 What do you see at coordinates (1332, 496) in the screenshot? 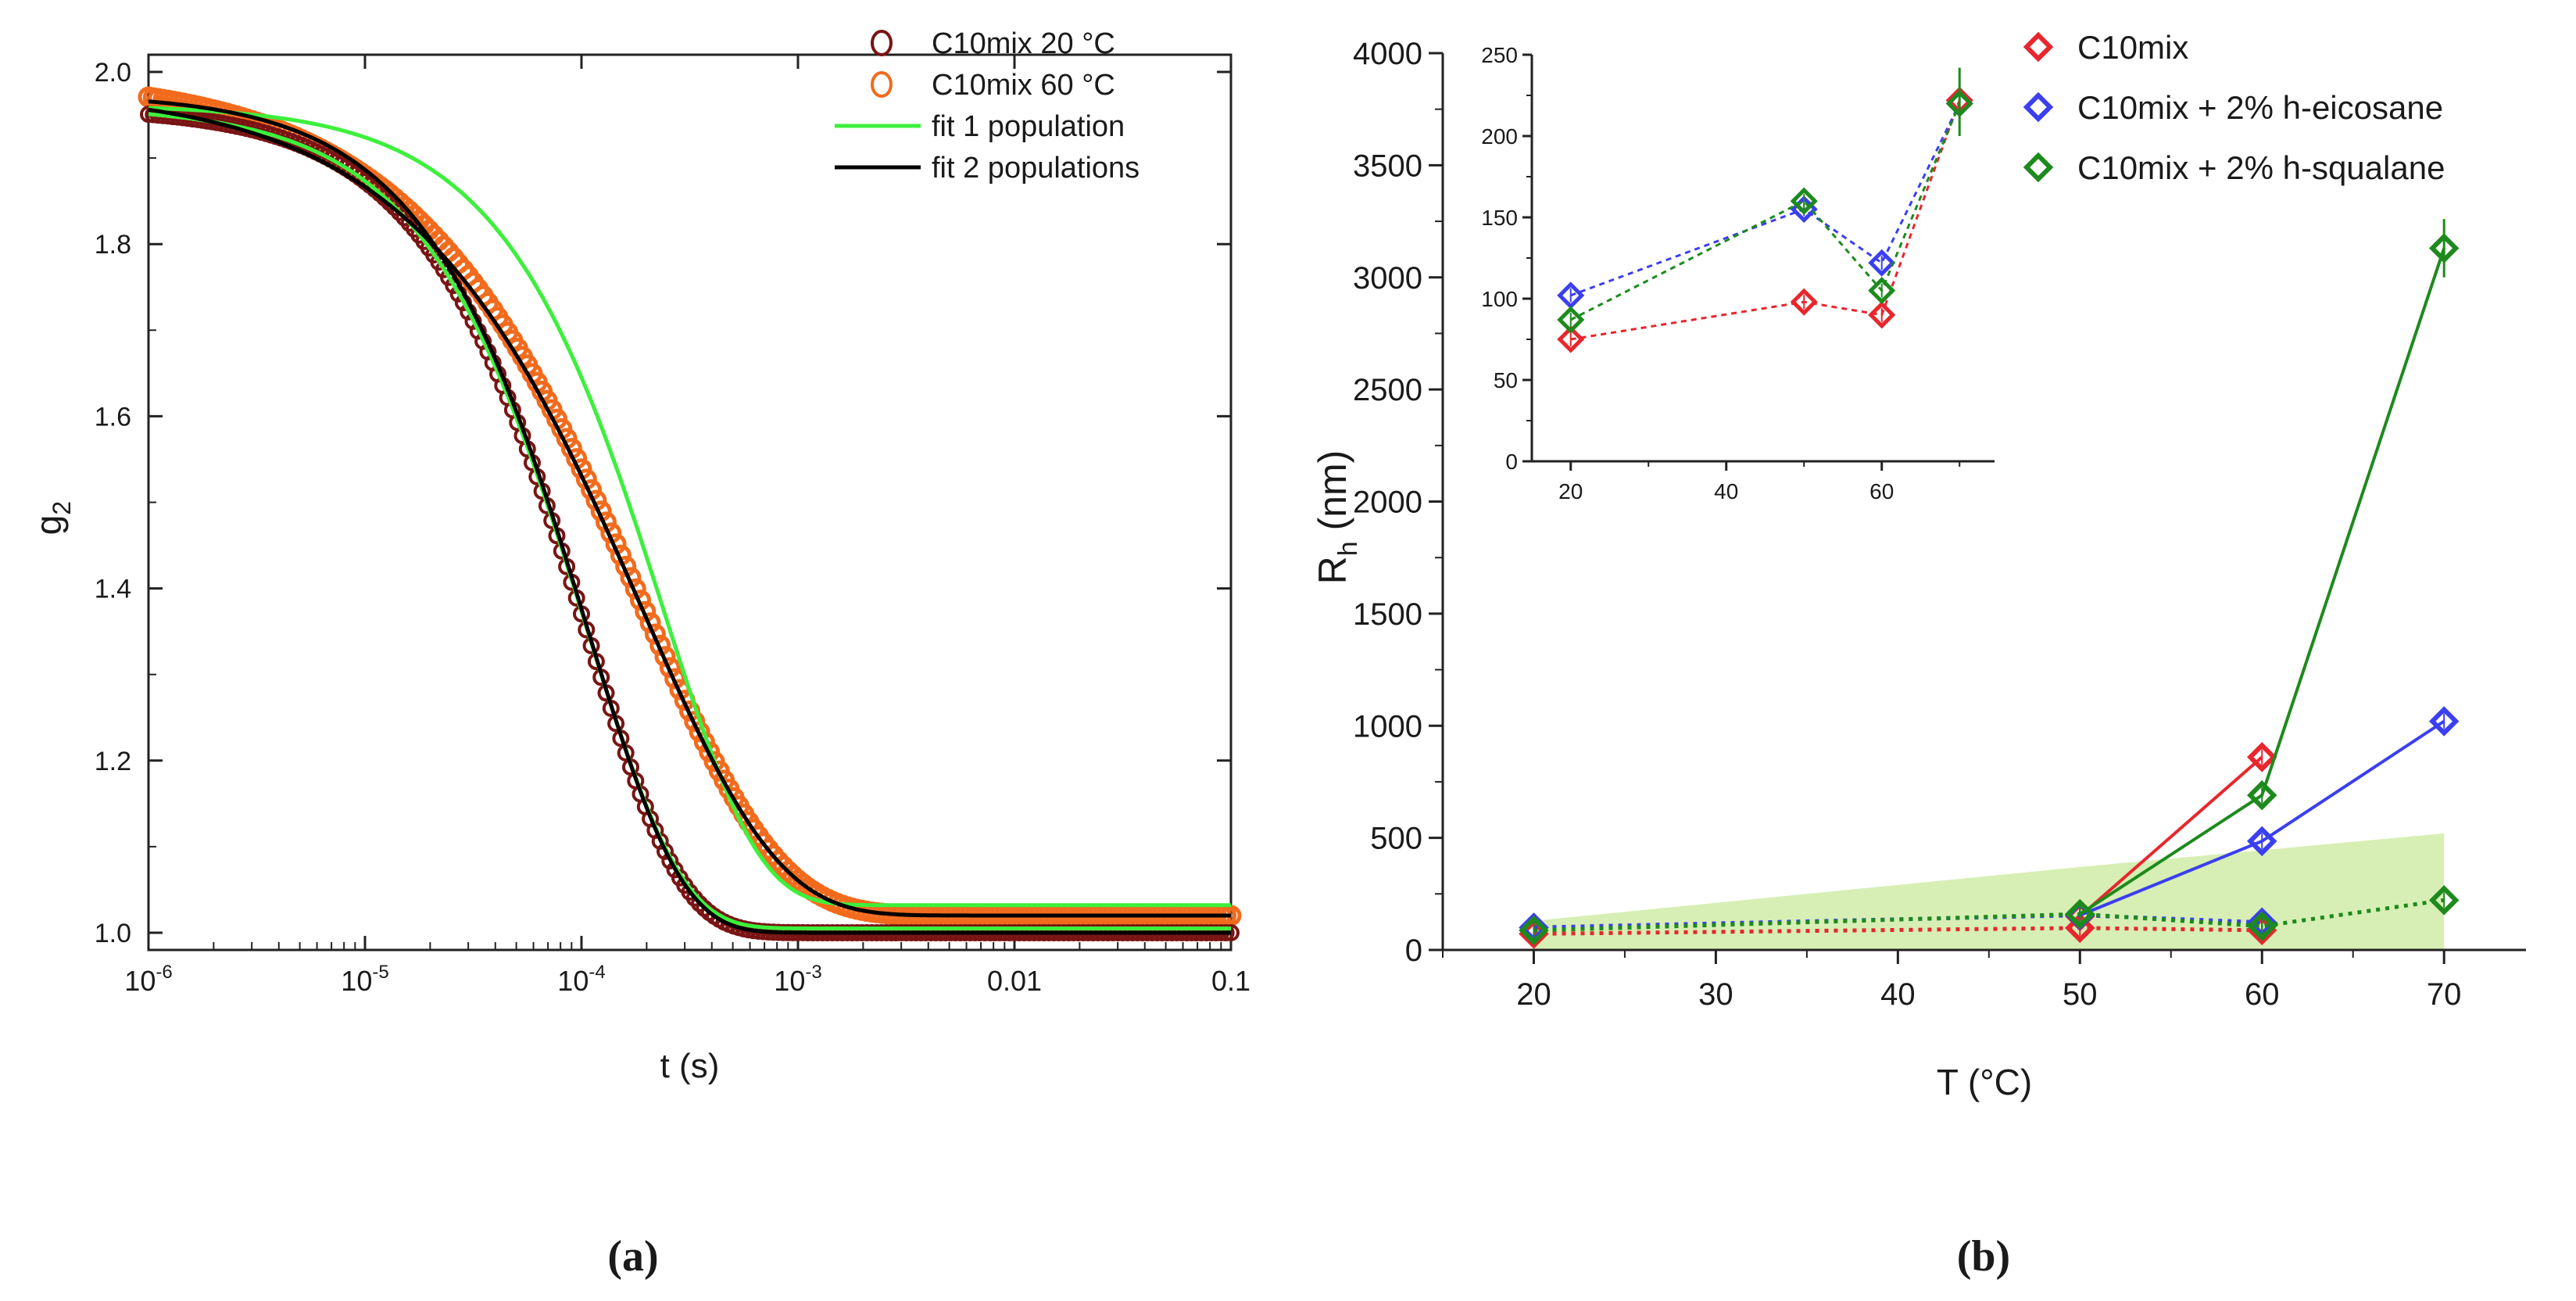
I see `y-label-unit: (nm)` at bounding box center [1332, 496].